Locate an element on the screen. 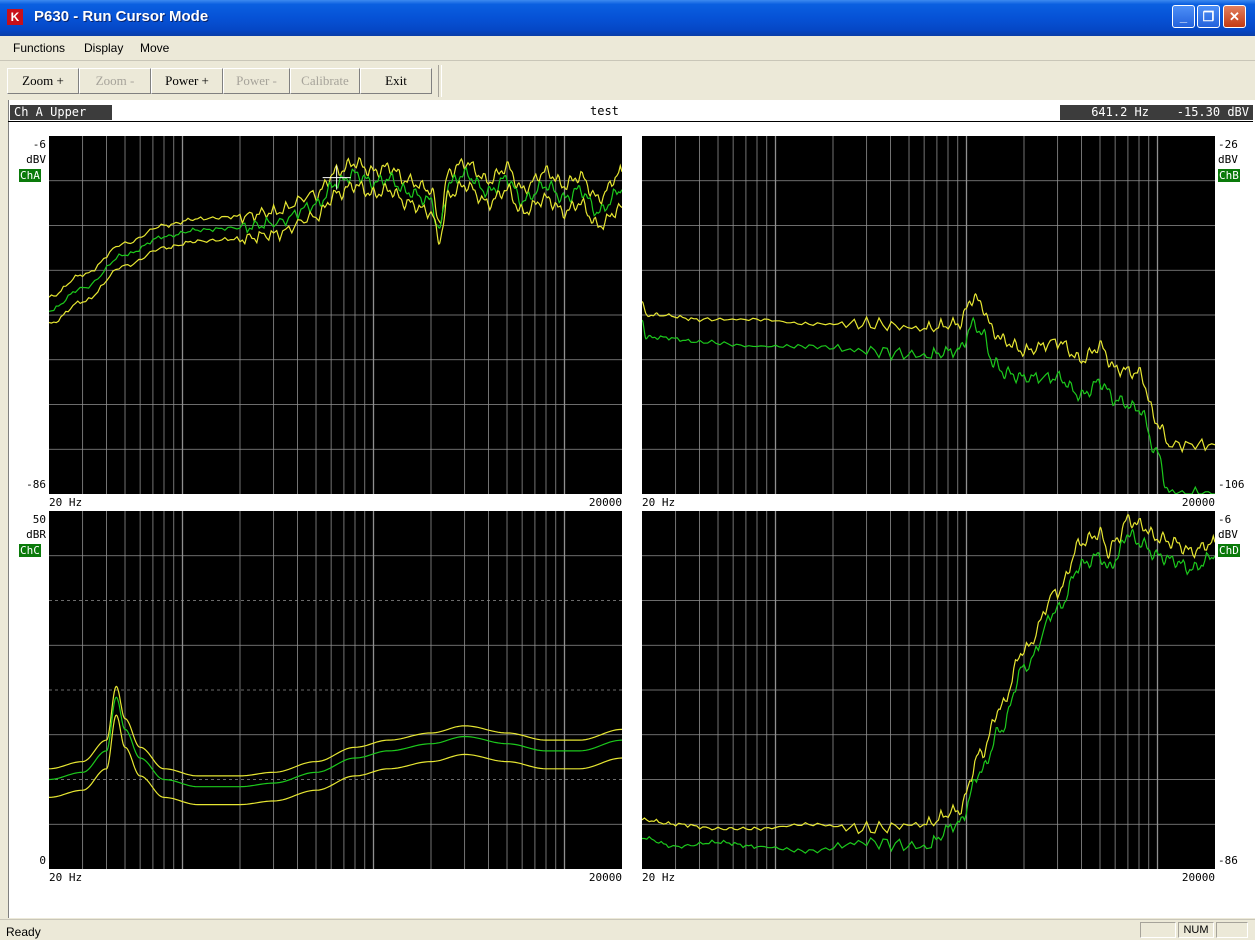 This screenshot has height=940, width=1255. xlabel-end-chB: 20000 is located at coordinates (1198, 502).